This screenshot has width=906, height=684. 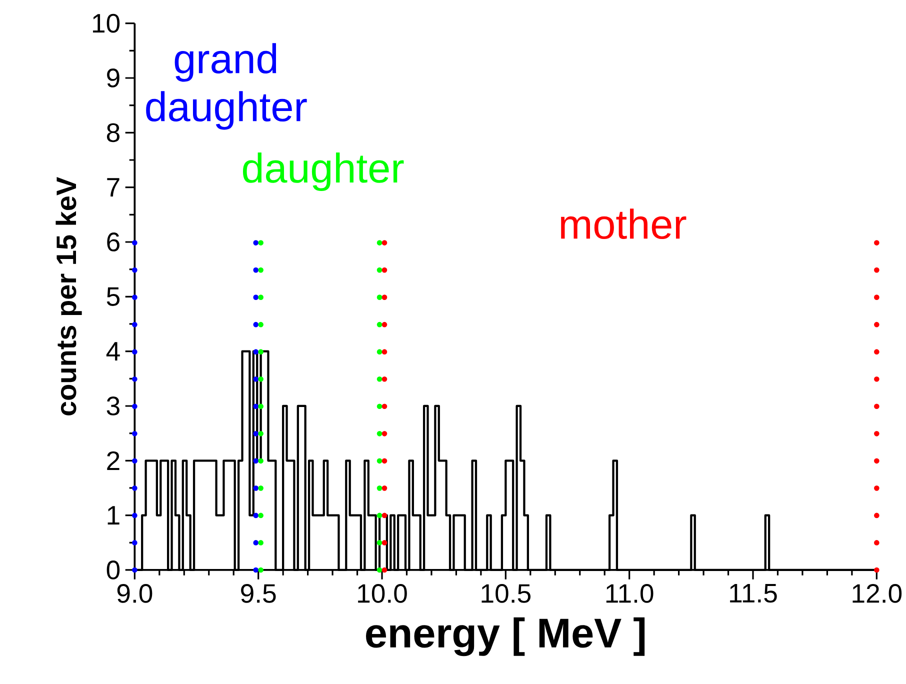 I want to click on y-tick-label: 9, so click(x=113, y=78).